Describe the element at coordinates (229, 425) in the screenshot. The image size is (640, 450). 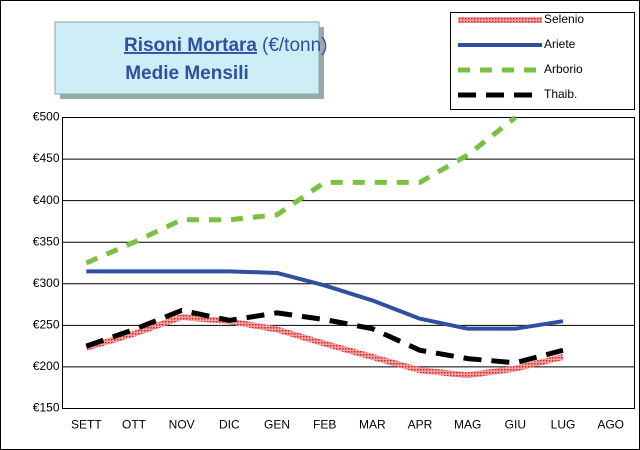
I see `x-tick-label: DIC` at that location.